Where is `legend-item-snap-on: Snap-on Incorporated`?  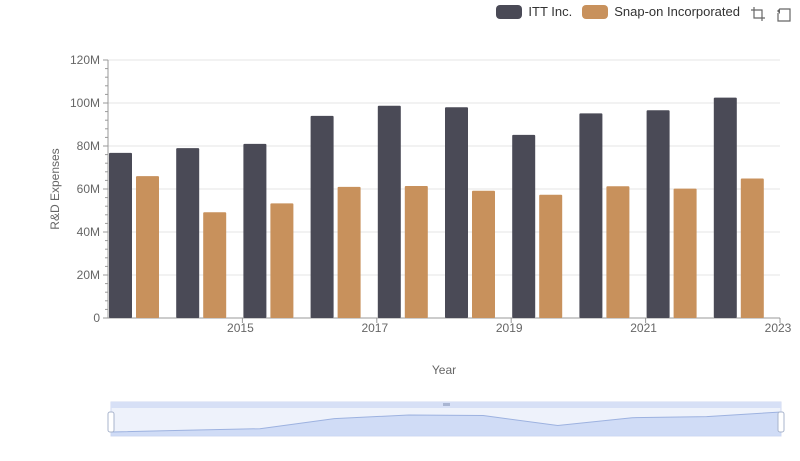
legend-item-snap-on: Snap-on Incorporated is located at coordinates (661, 11).